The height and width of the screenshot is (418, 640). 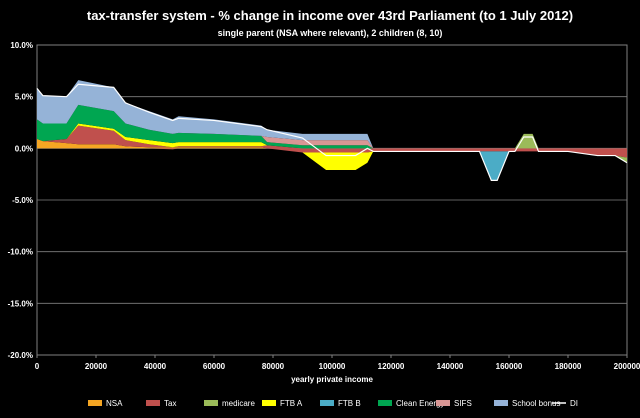 I want to click on x-tick-label: 60000, so click(x=214, y=366).